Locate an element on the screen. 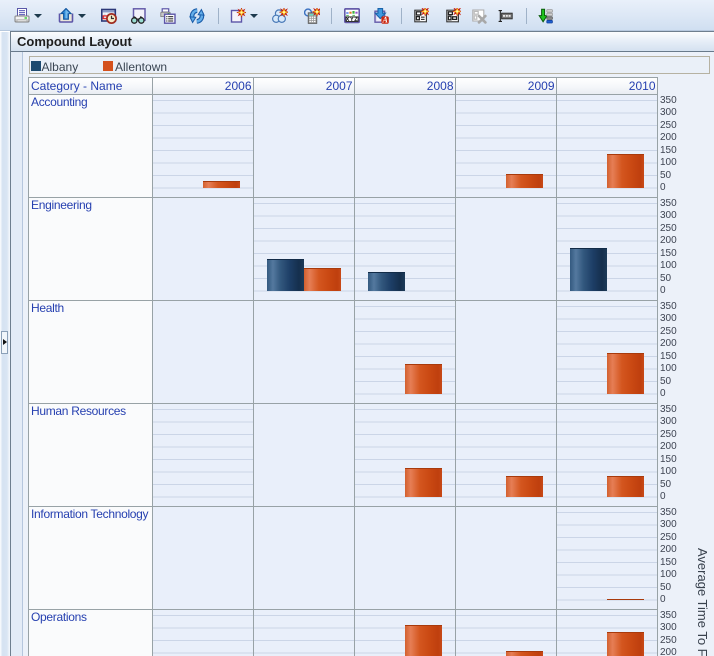 The image size is (714, 656). svg-text: A is located at coordinates (385, 19).